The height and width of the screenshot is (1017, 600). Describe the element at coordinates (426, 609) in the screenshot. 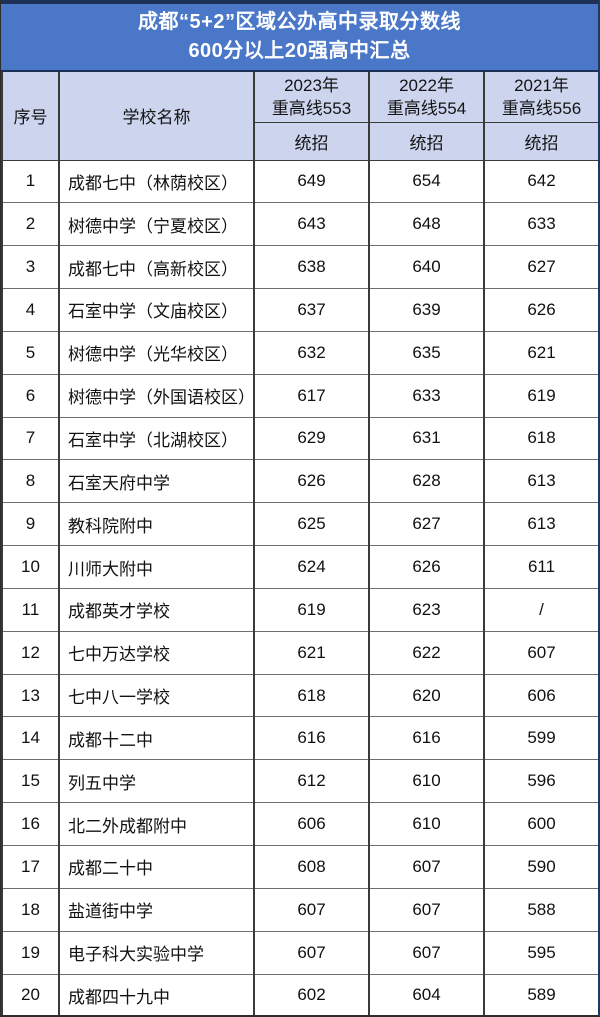

I see `score-2022-cell: 623` at that location.